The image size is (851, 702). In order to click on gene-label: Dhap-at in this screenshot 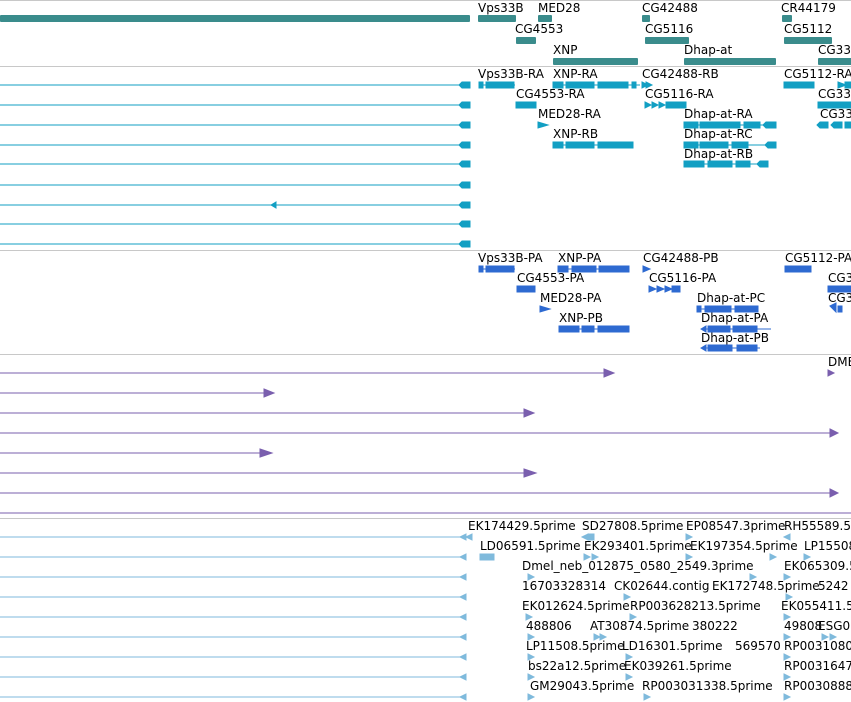, I will do `click(708, 50)`.